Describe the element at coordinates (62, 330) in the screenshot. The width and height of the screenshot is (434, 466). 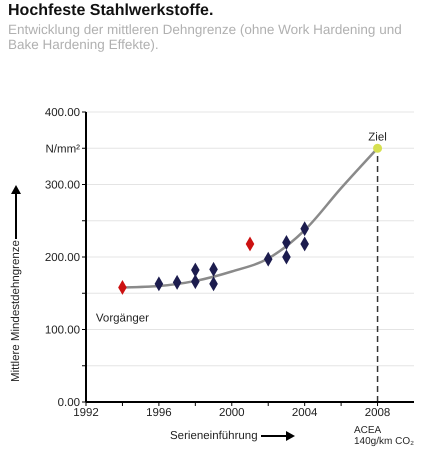
I see `y-tick-label: 100.00` at that location.